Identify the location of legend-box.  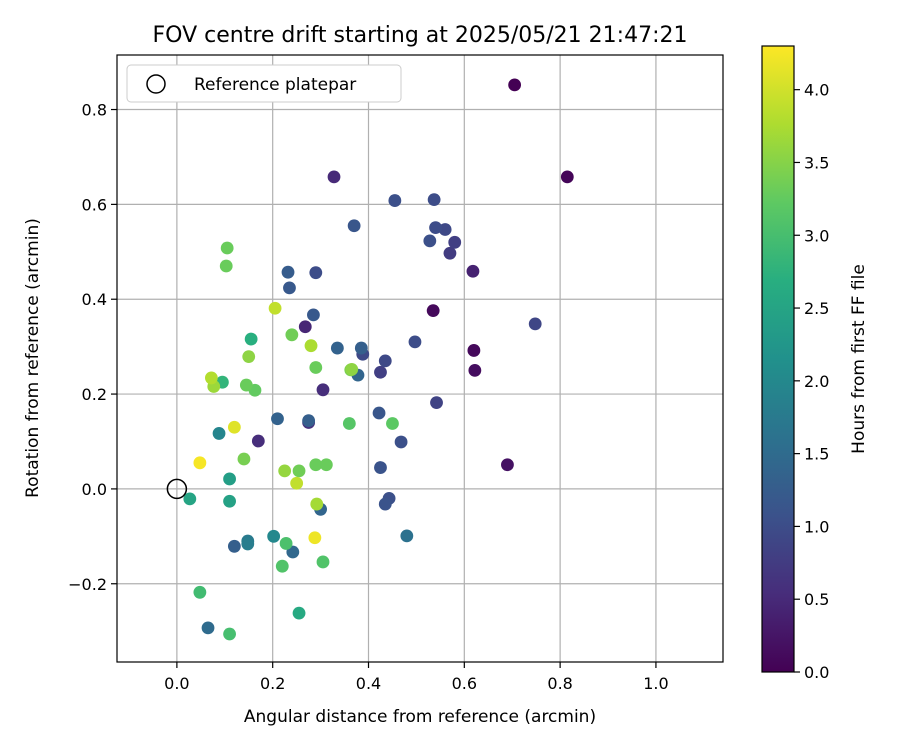
(264, 83).